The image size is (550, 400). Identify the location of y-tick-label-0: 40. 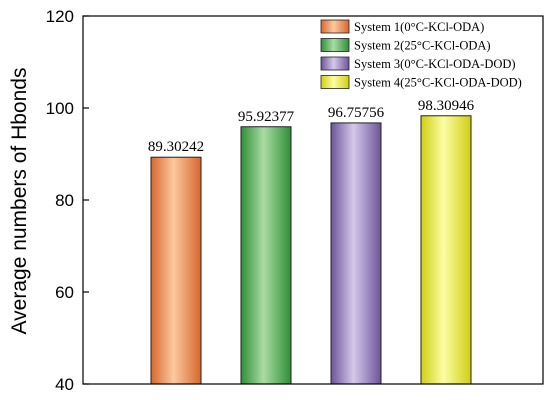
(64, 384).